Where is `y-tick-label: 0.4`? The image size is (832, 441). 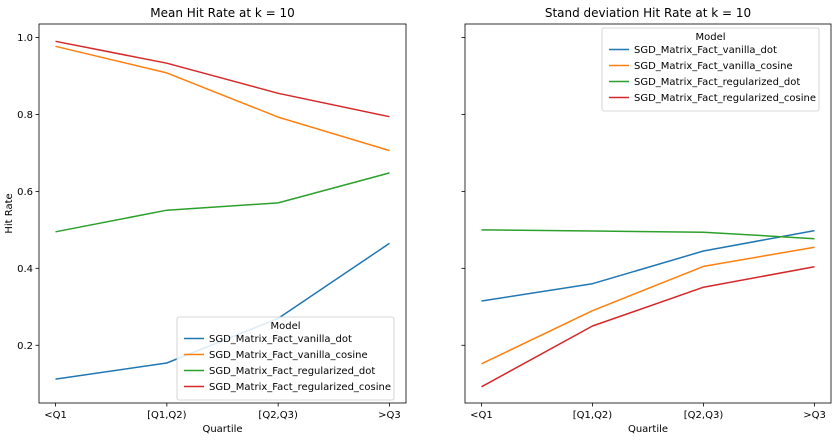
y-tick-label: 0.4 is located at coordinates (25, 269).